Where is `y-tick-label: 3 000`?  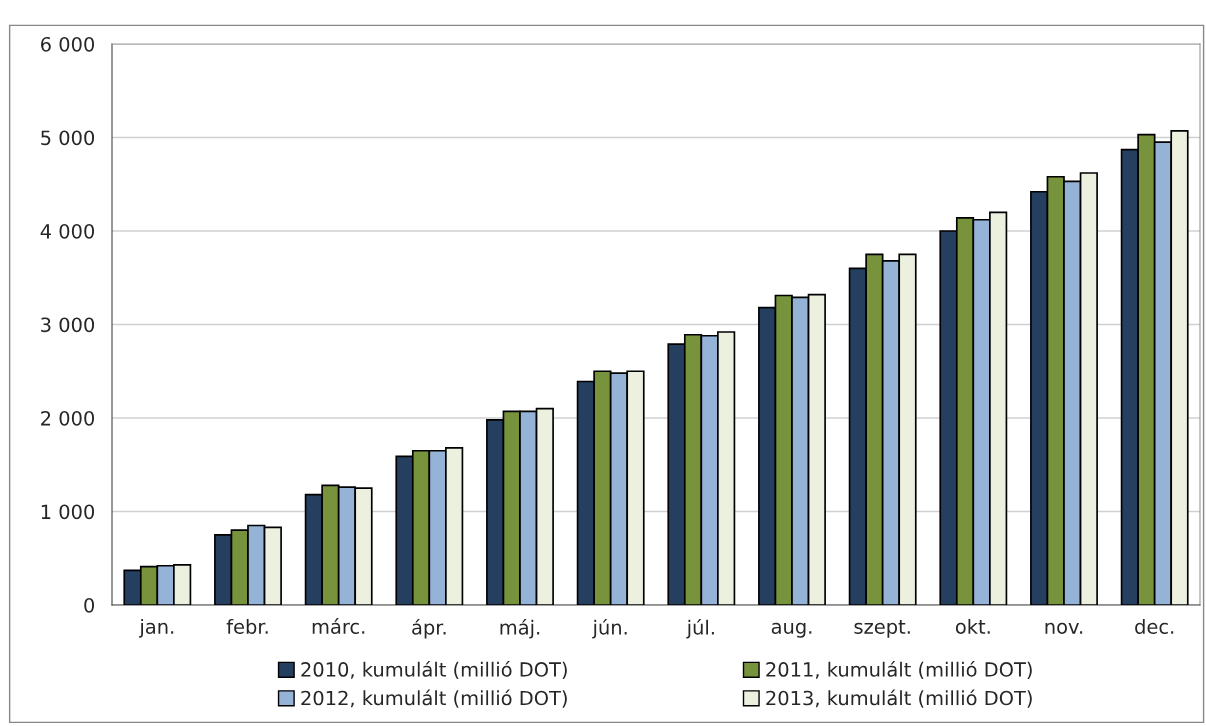 y-tick-label: 3 000 is located at coordinates (68, 325).